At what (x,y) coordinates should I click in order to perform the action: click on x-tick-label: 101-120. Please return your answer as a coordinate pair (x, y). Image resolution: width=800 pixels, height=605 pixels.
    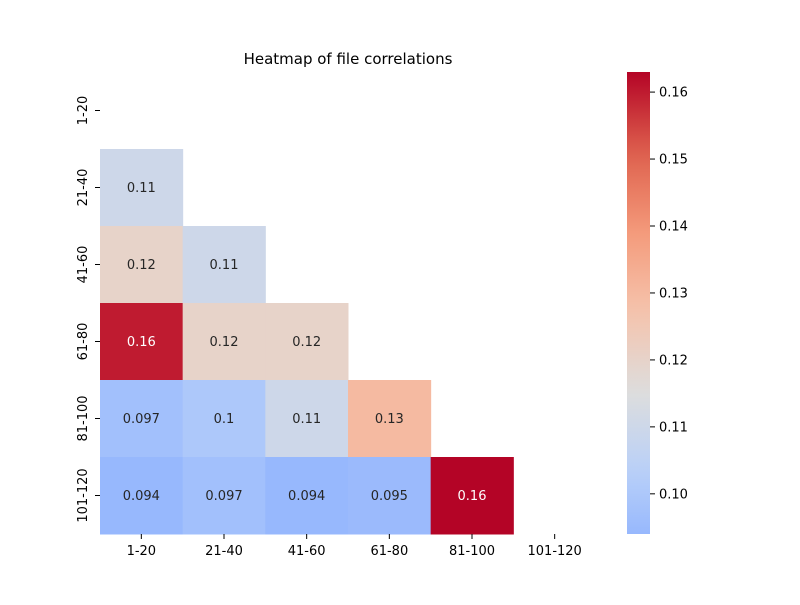
    Looking at the image, I should click on (555, 551).